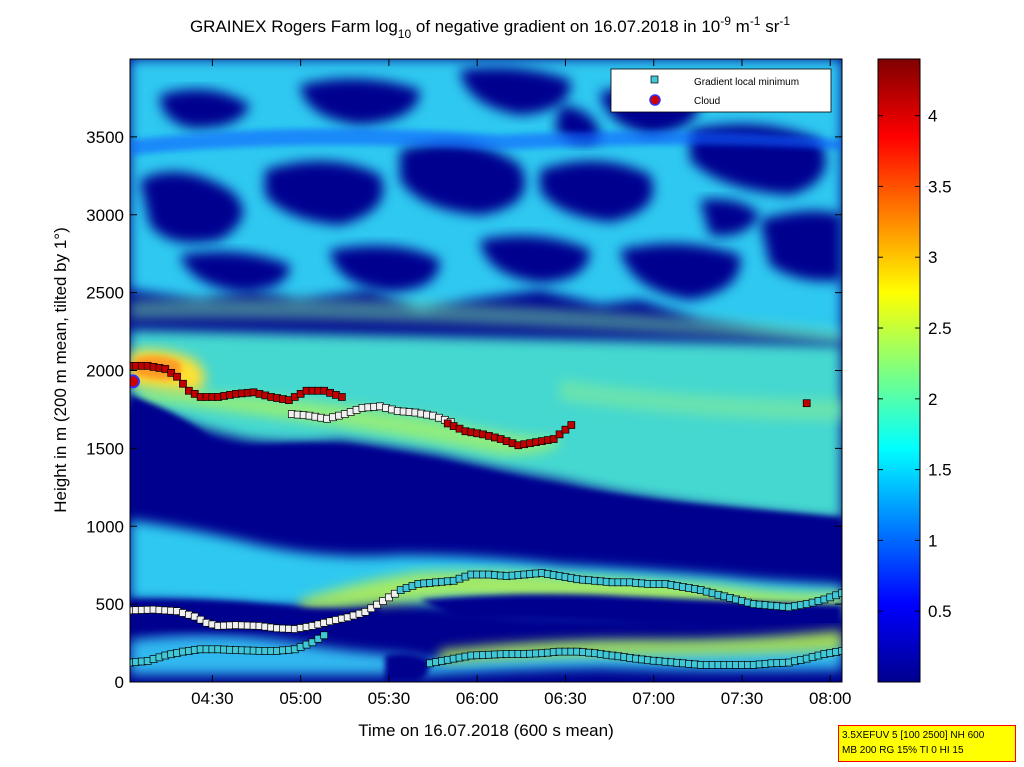 The height and width of the screenshot is (767, 1024). What do you see at coordinates (105, 526) in the screenshot?
I see `y-tick-label: 1000` at bounding box center [105, 526].